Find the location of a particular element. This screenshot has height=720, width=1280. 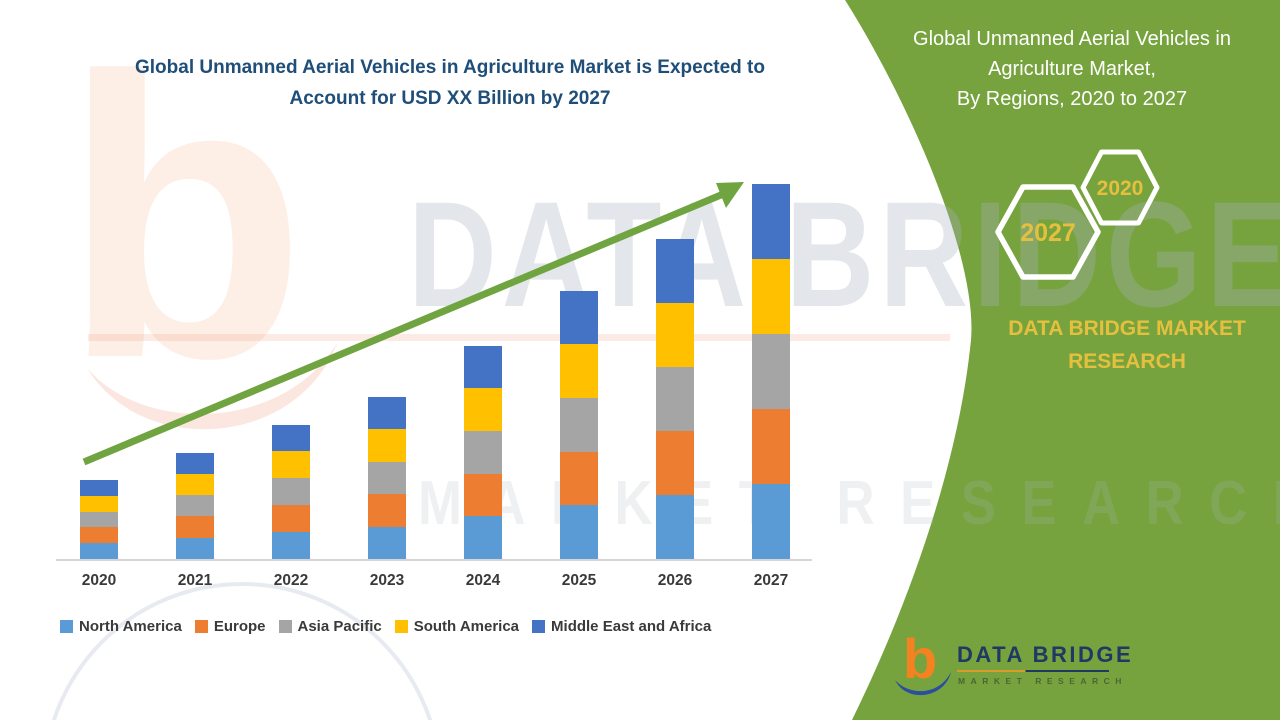

bar-2026 is located at coordinates (675, 399).